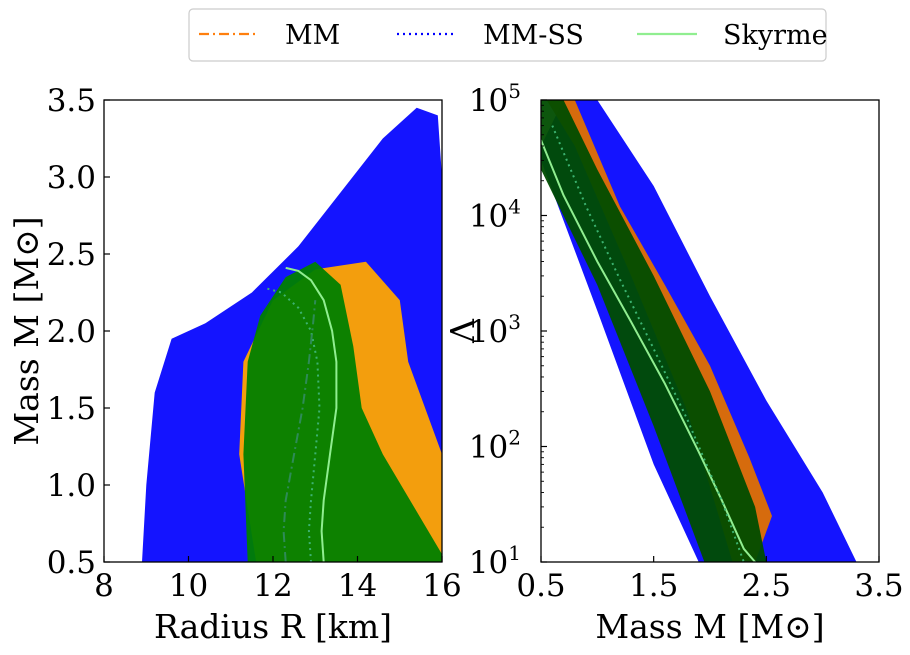 The image size is (910, 655). Describe the element at coordinates (709, 626) in the screenshot. I see `x-axis-label-right: Mass M [M⊙]` at that location.